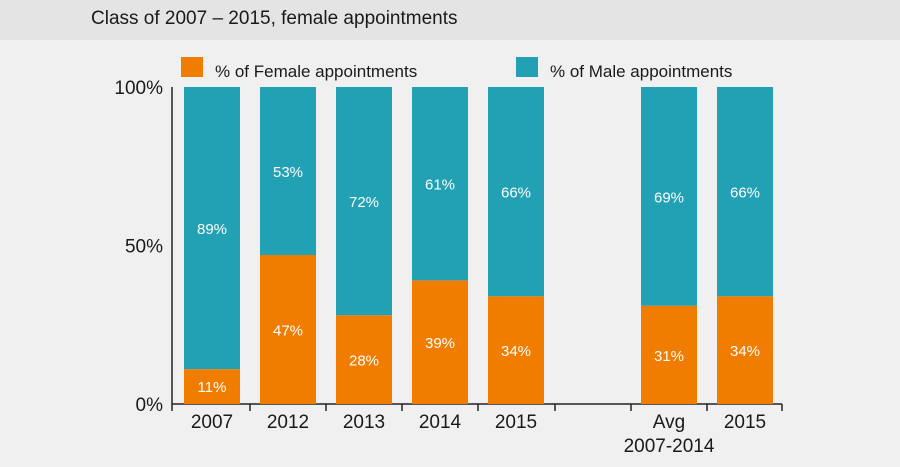  I want to click on data-label-female: 47%, so click(288, 331).